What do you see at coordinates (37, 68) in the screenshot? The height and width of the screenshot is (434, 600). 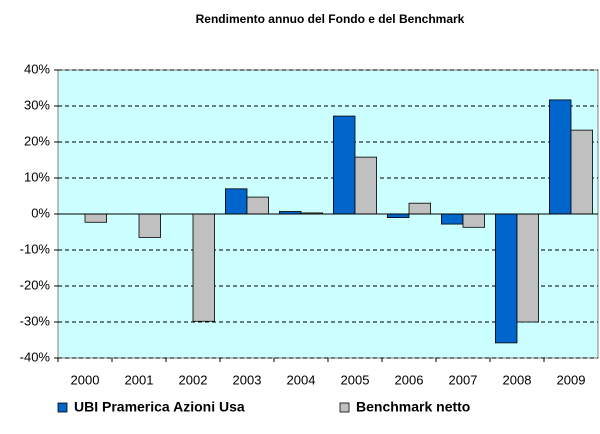 I see `y-tick-label: 40%` at bounding box center [37, 68].